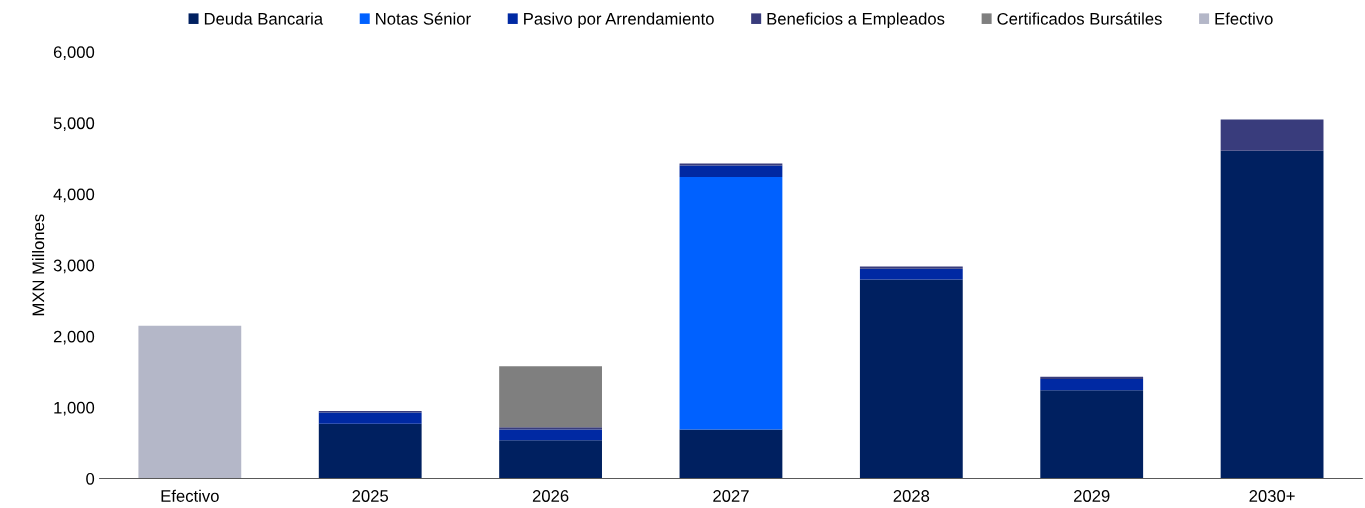 This screenshot has width=1365, height=508. I want to click on y-axis-title: MXN Millones, so click(38, 265).